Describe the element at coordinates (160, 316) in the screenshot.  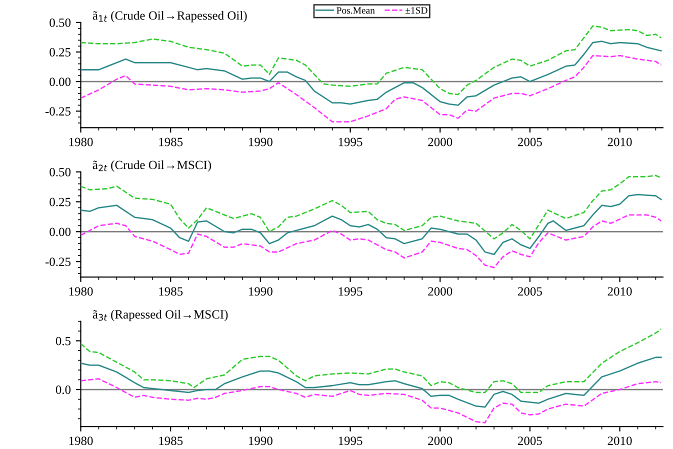
I see `chart-title: ã$_{3t}$ (Rapessed Oil→MSCI)` at that location.